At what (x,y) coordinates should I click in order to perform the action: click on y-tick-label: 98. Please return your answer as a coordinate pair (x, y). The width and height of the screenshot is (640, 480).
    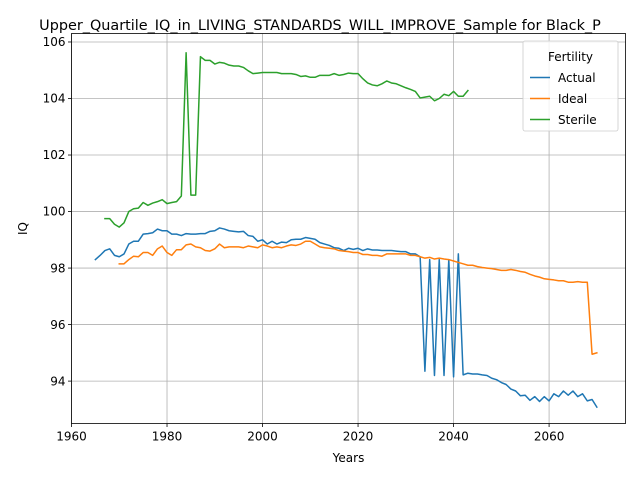
    Looking at the image, I should click on (57, 268).